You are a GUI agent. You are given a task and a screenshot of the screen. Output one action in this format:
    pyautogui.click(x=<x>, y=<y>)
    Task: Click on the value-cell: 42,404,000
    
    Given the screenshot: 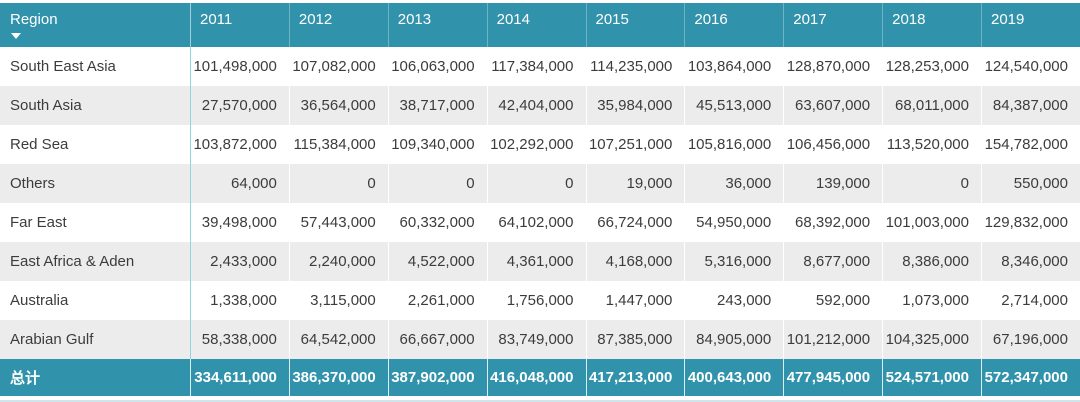 What is the action you would take?
    pyautogui.click(x=536, y=105)
    